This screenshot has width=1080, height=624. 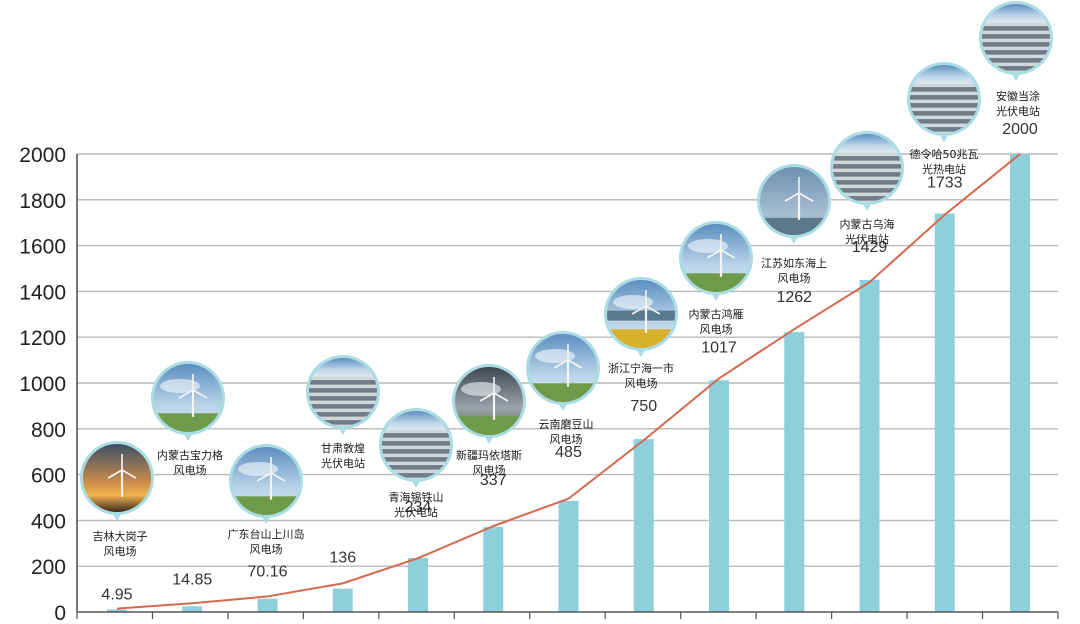 What do you see at coordinates (343, 448) in the screenshot?
I see `station-name-line1: 甘肃敦煌` at bounding box center [343, 448].